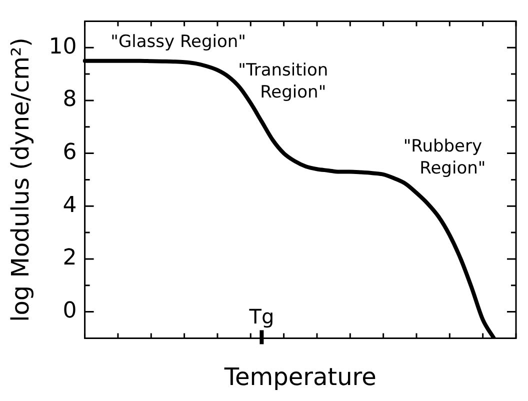  I want to click on x-axis-title: Temperature, so click(299, 376).